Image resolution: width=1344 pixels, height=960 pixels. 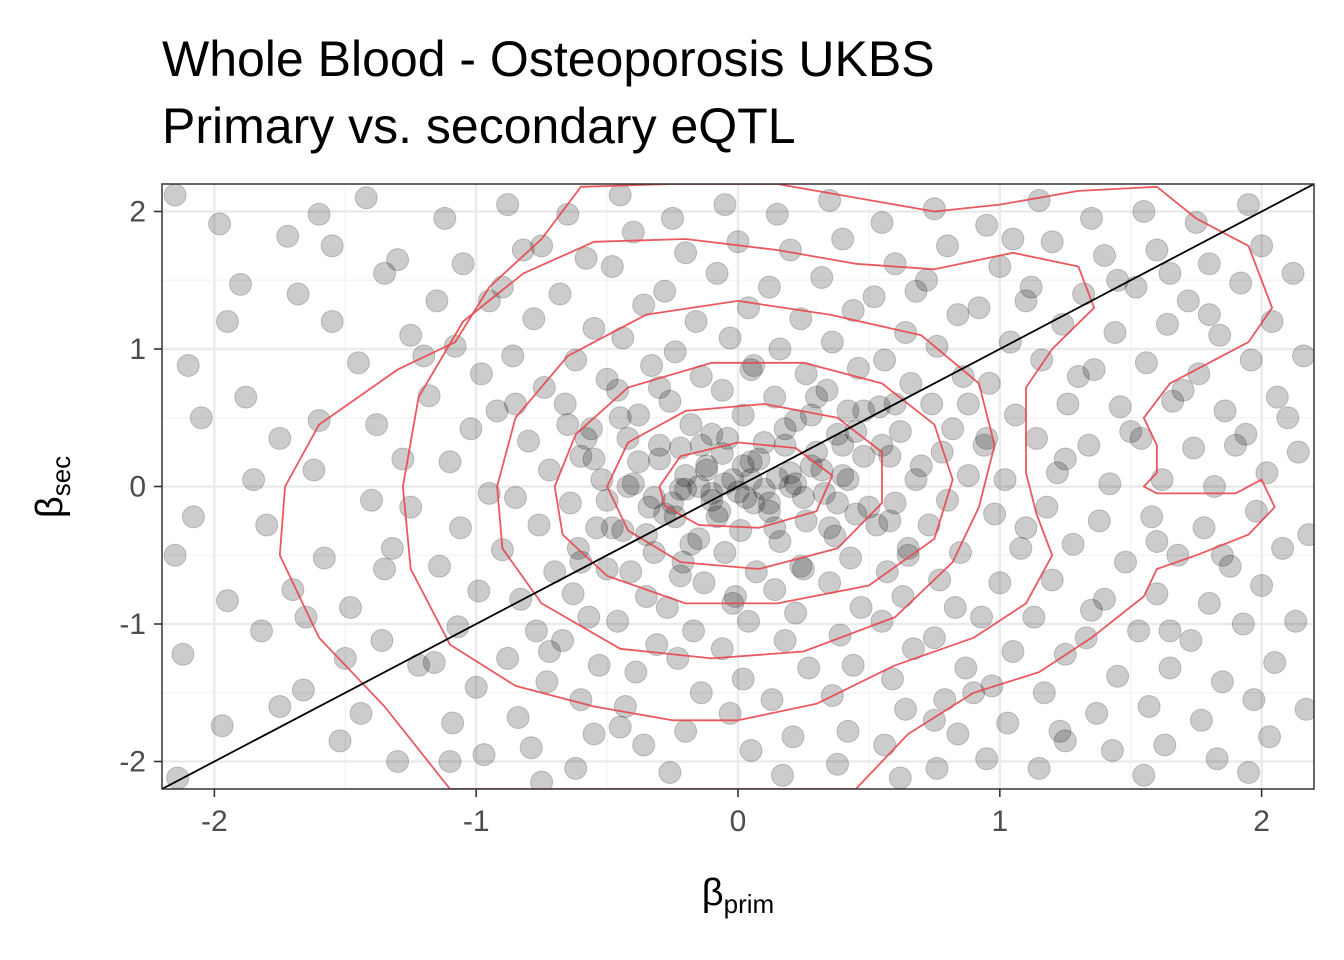 I want to click on x-axis-title: βprim, so click(x=738, y=895).